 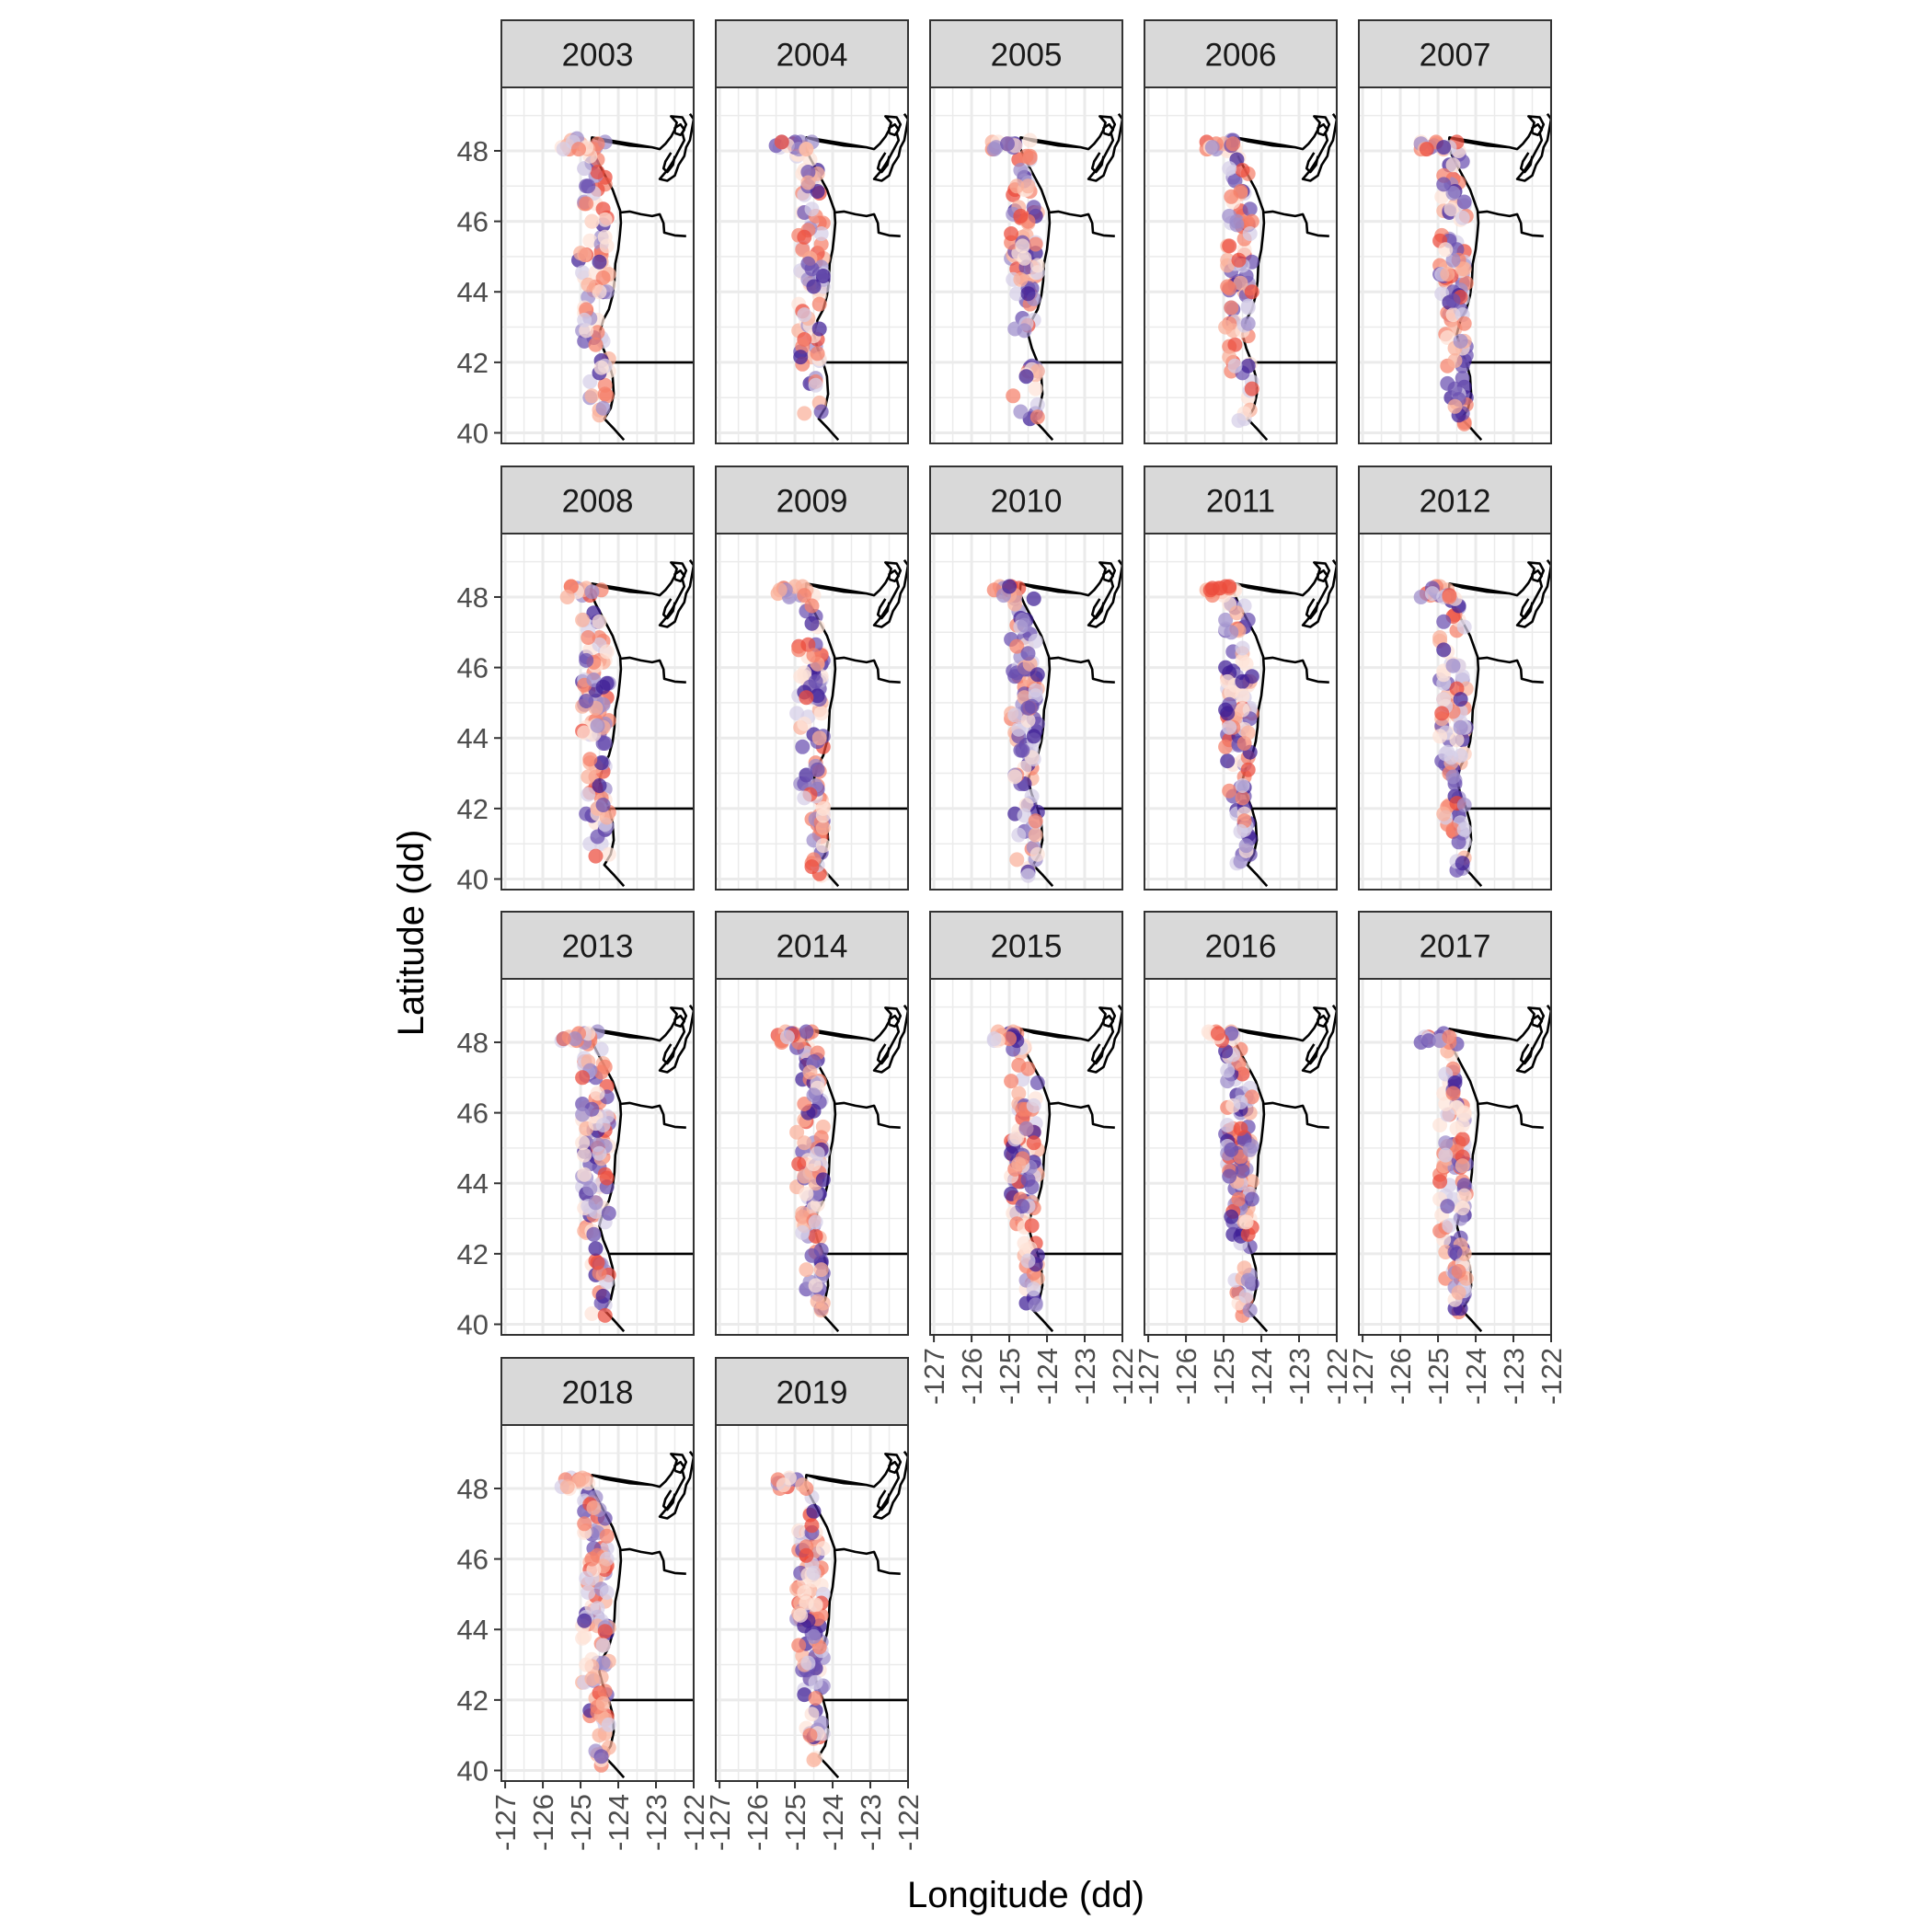 I want to click on panel-2015: 2015 -127 -126 -125 -124 -123 -122, so click(x=1028, y=1158).